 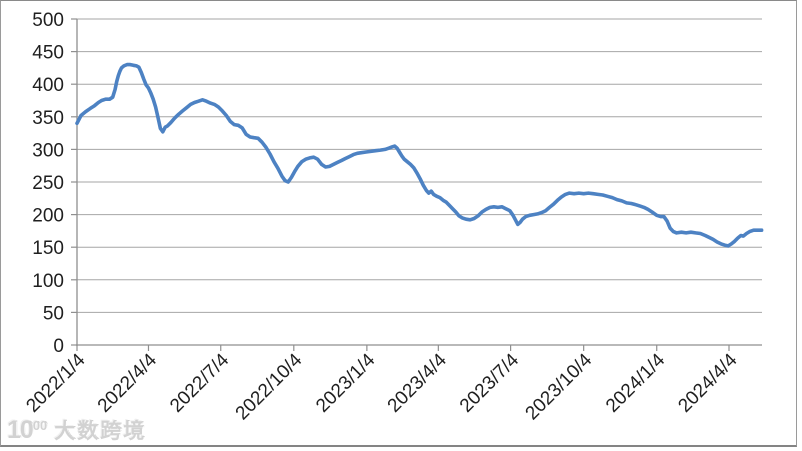 I want to click on y-axis-label: 250, so click(x=48, y=183).